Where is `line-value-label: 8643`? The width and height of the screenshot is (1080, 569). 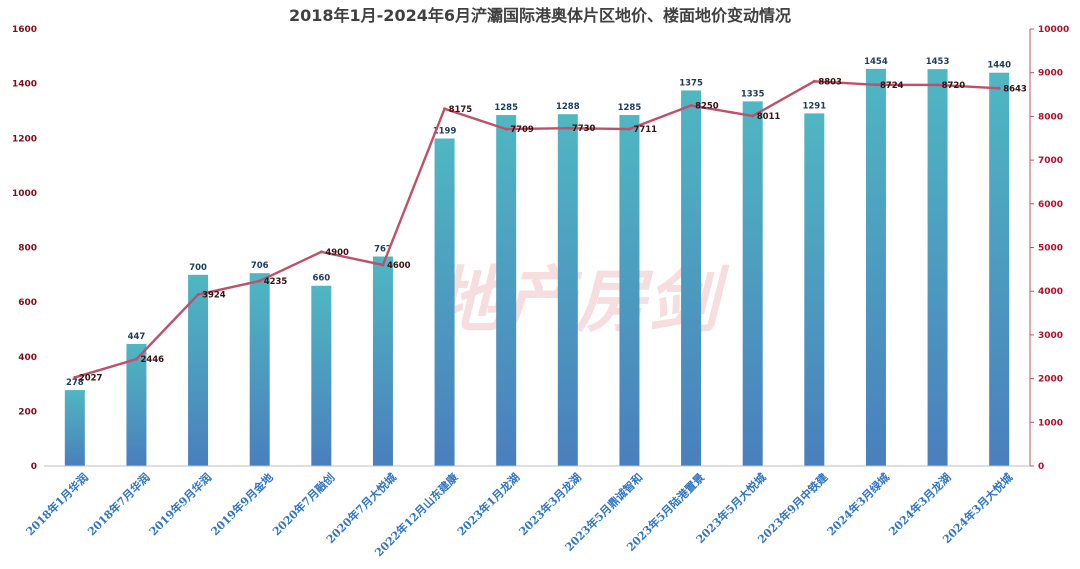 line-value-label: 8643 is located at coordinates (1015, 89).